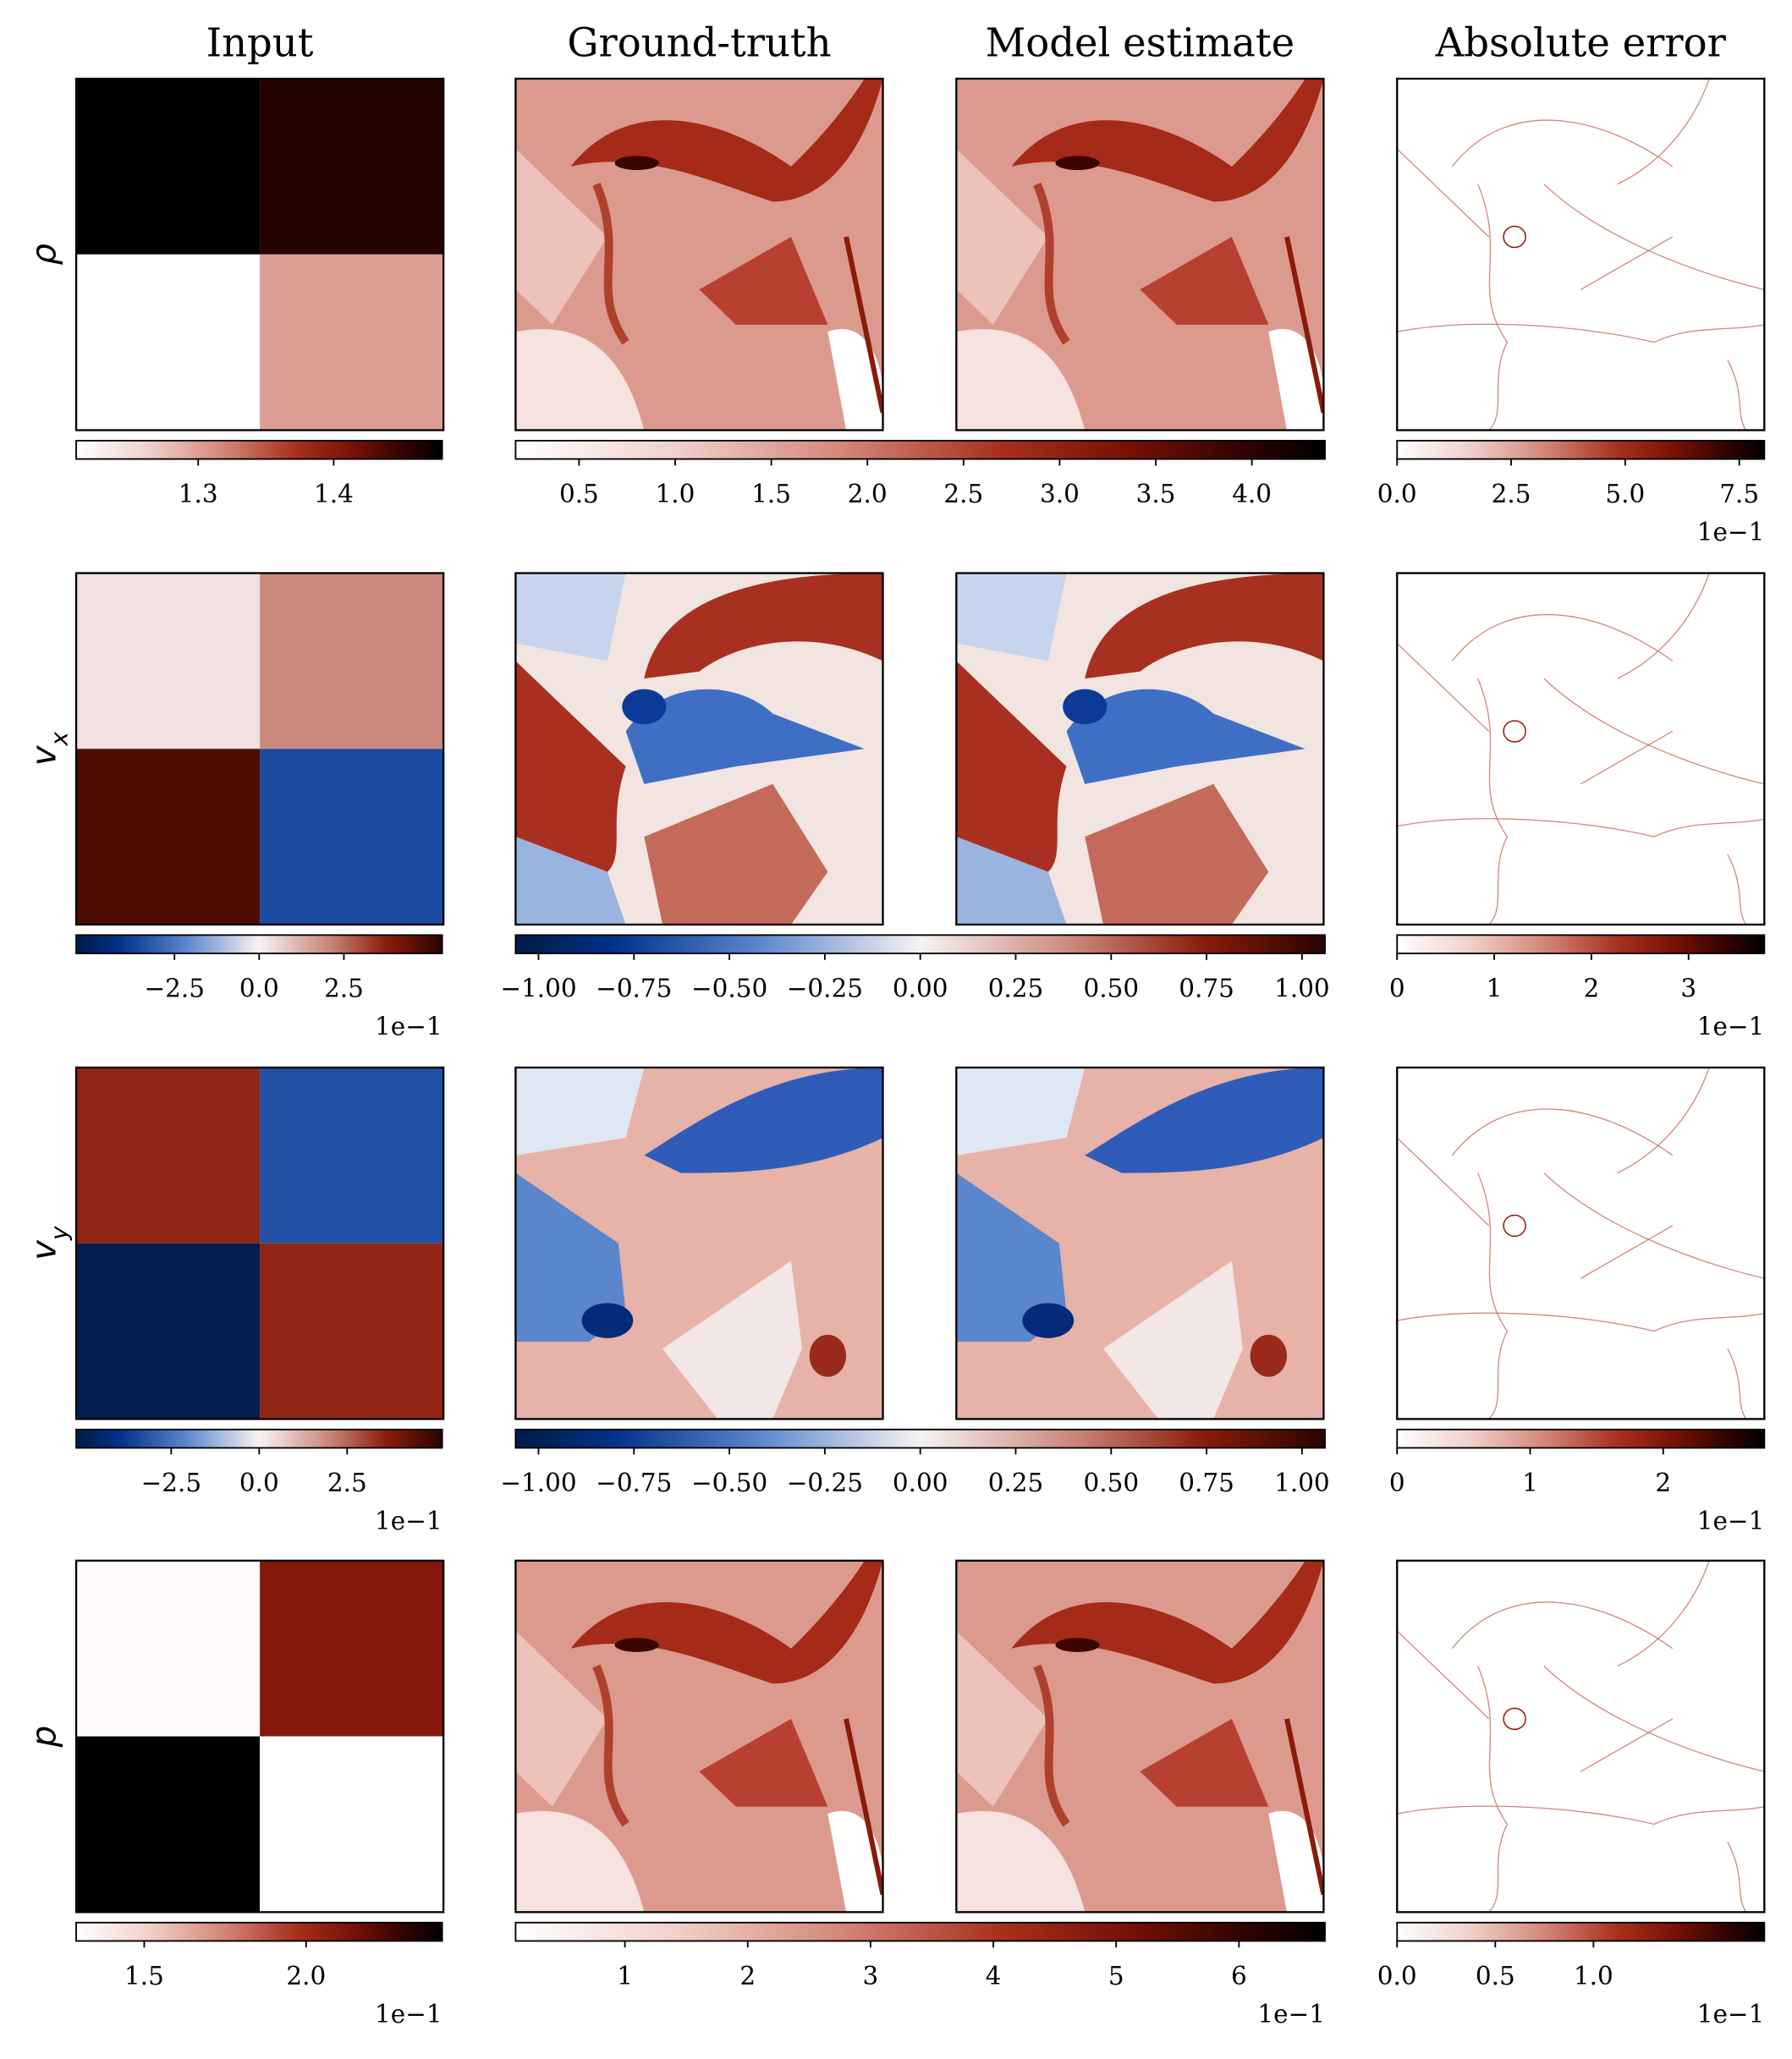 The image size is (1792, 2059). I want to click on column-title: Model estimate, so click(1140, 42).